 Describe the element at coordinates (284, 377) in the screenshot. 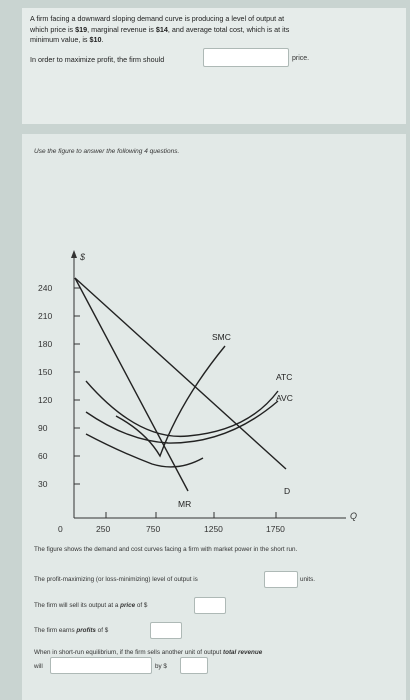

I see `atc-label: ATC` at that location.